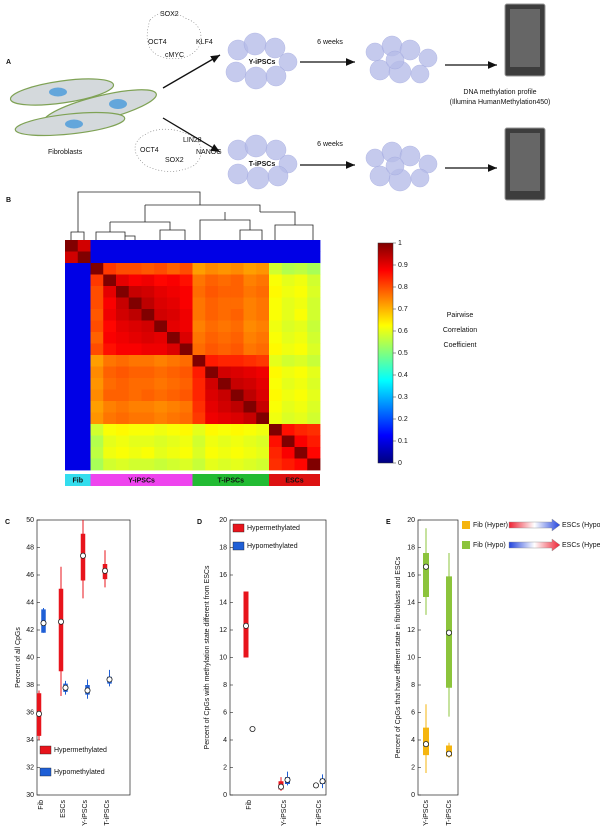  What do you see at coordinates (30, 712) in the screenshot?
I see `y-tick-label: 36` at bounding box center [30, 712].